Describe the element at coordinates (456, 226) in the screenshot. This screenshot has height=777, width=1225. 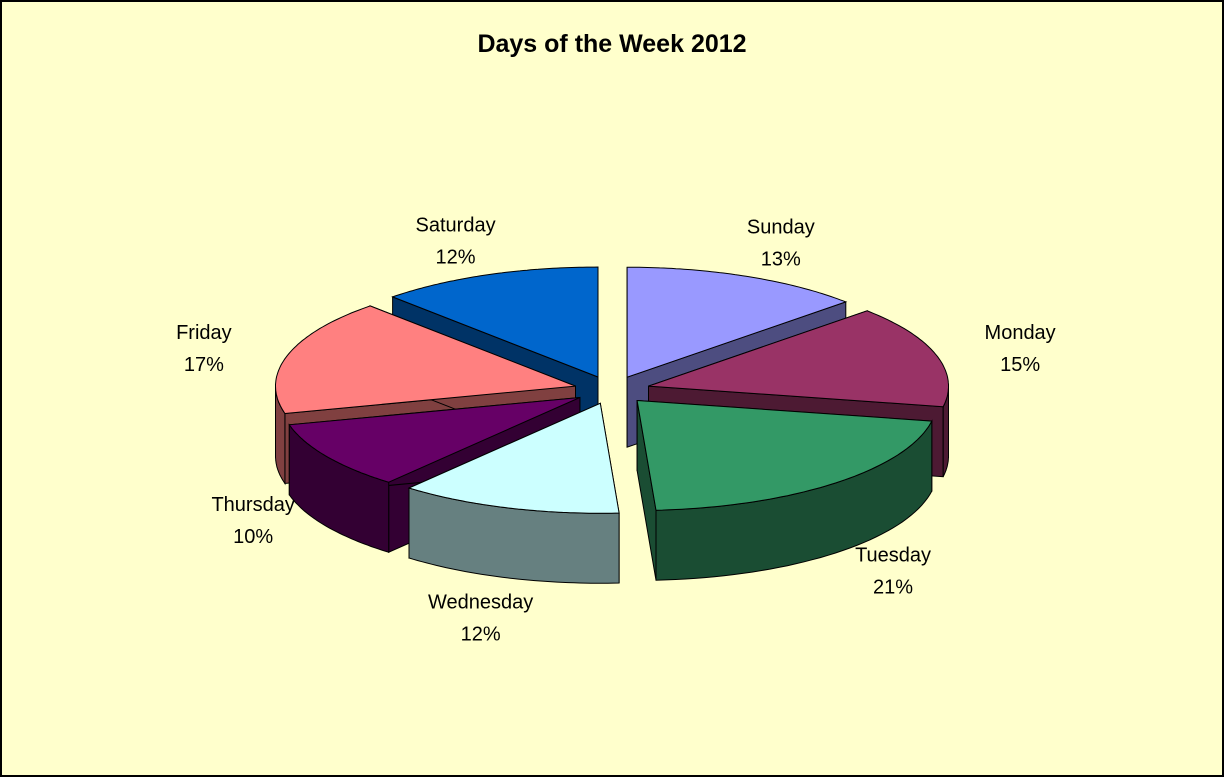
I see `label-category: Saturday` at that location.